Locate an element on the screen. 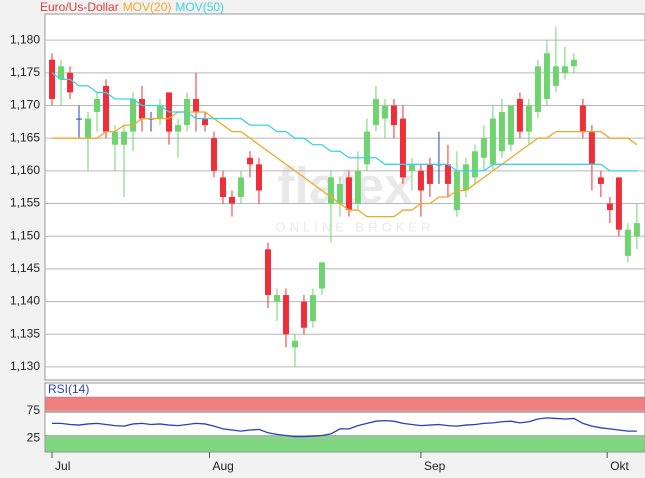  y-tick-label: 75 is located at coordinates (34, 410).